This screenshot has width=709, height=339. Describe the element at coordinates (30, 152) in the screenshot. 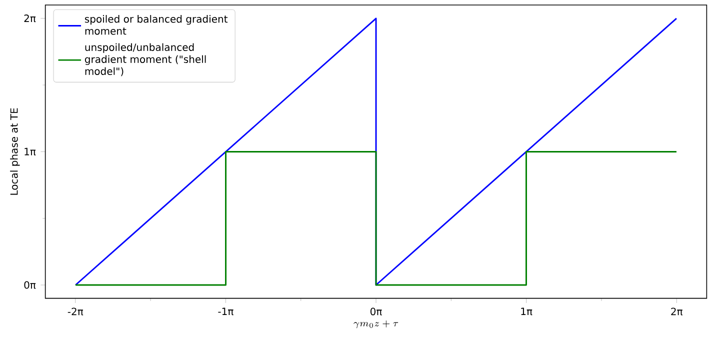

I see `y-tick-label: 1π` at that location.